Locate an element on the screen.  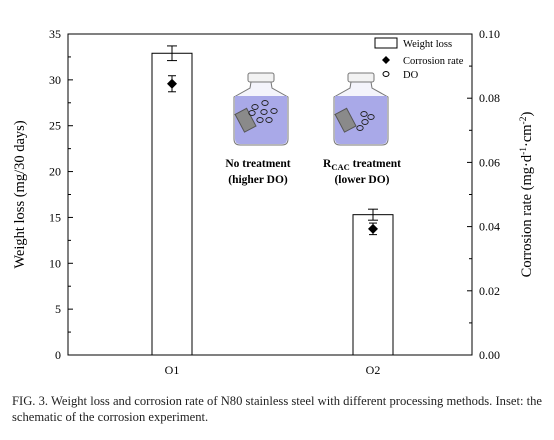
legend-label: Corrosion rate is located at coordinates (433, 61).